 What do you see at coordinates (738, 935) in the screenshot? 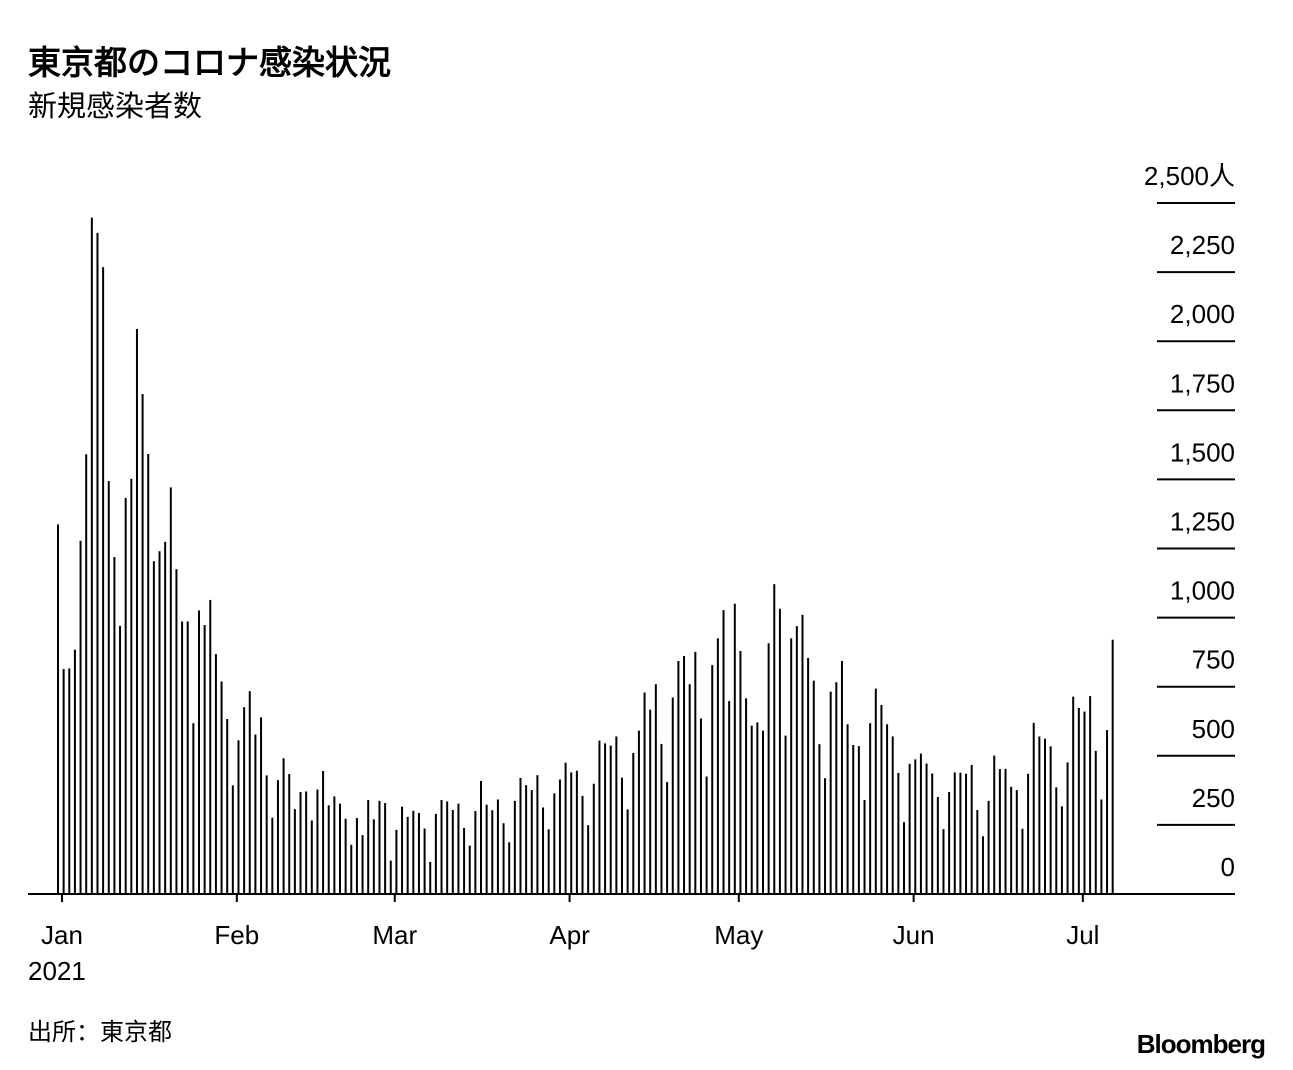
I see `x-tick-label: May` at bounding box center [738, 935].